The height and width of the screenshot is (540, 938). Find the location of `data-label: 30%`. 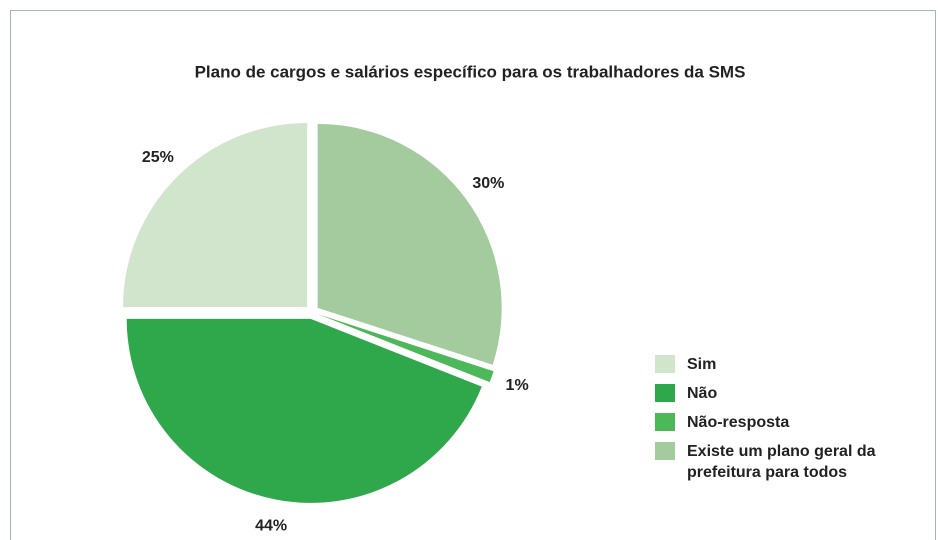

data-label: 30% is located at coordinates (488, 183).